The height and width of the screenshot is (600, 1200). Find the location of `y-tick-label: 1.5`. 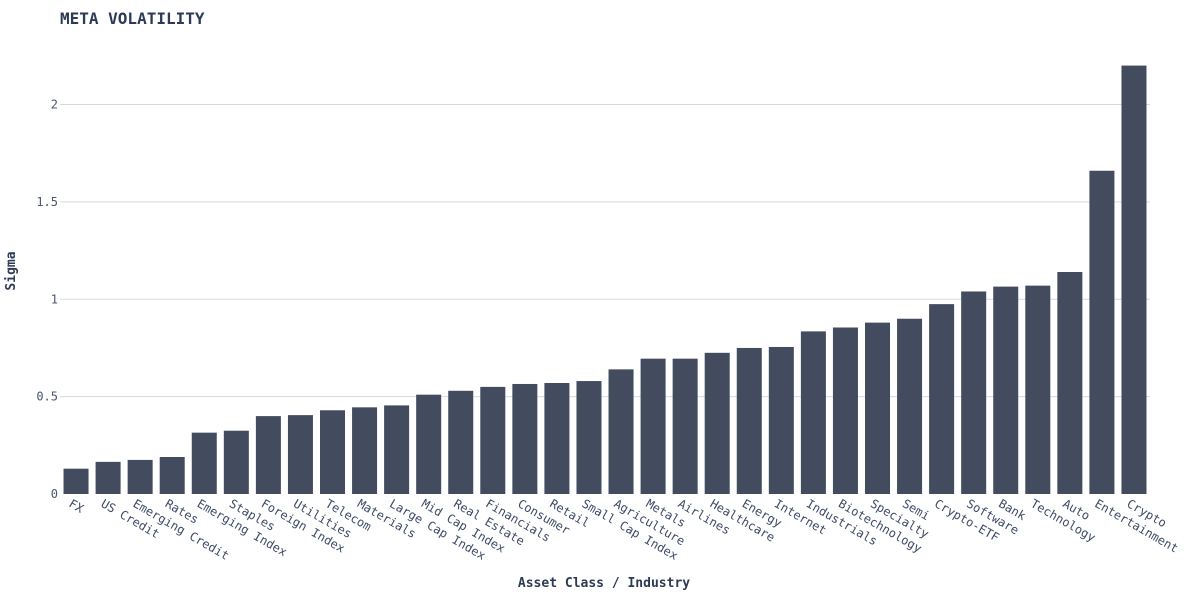

y-tick-label: 1.5 is located at coordinates (47, 202).